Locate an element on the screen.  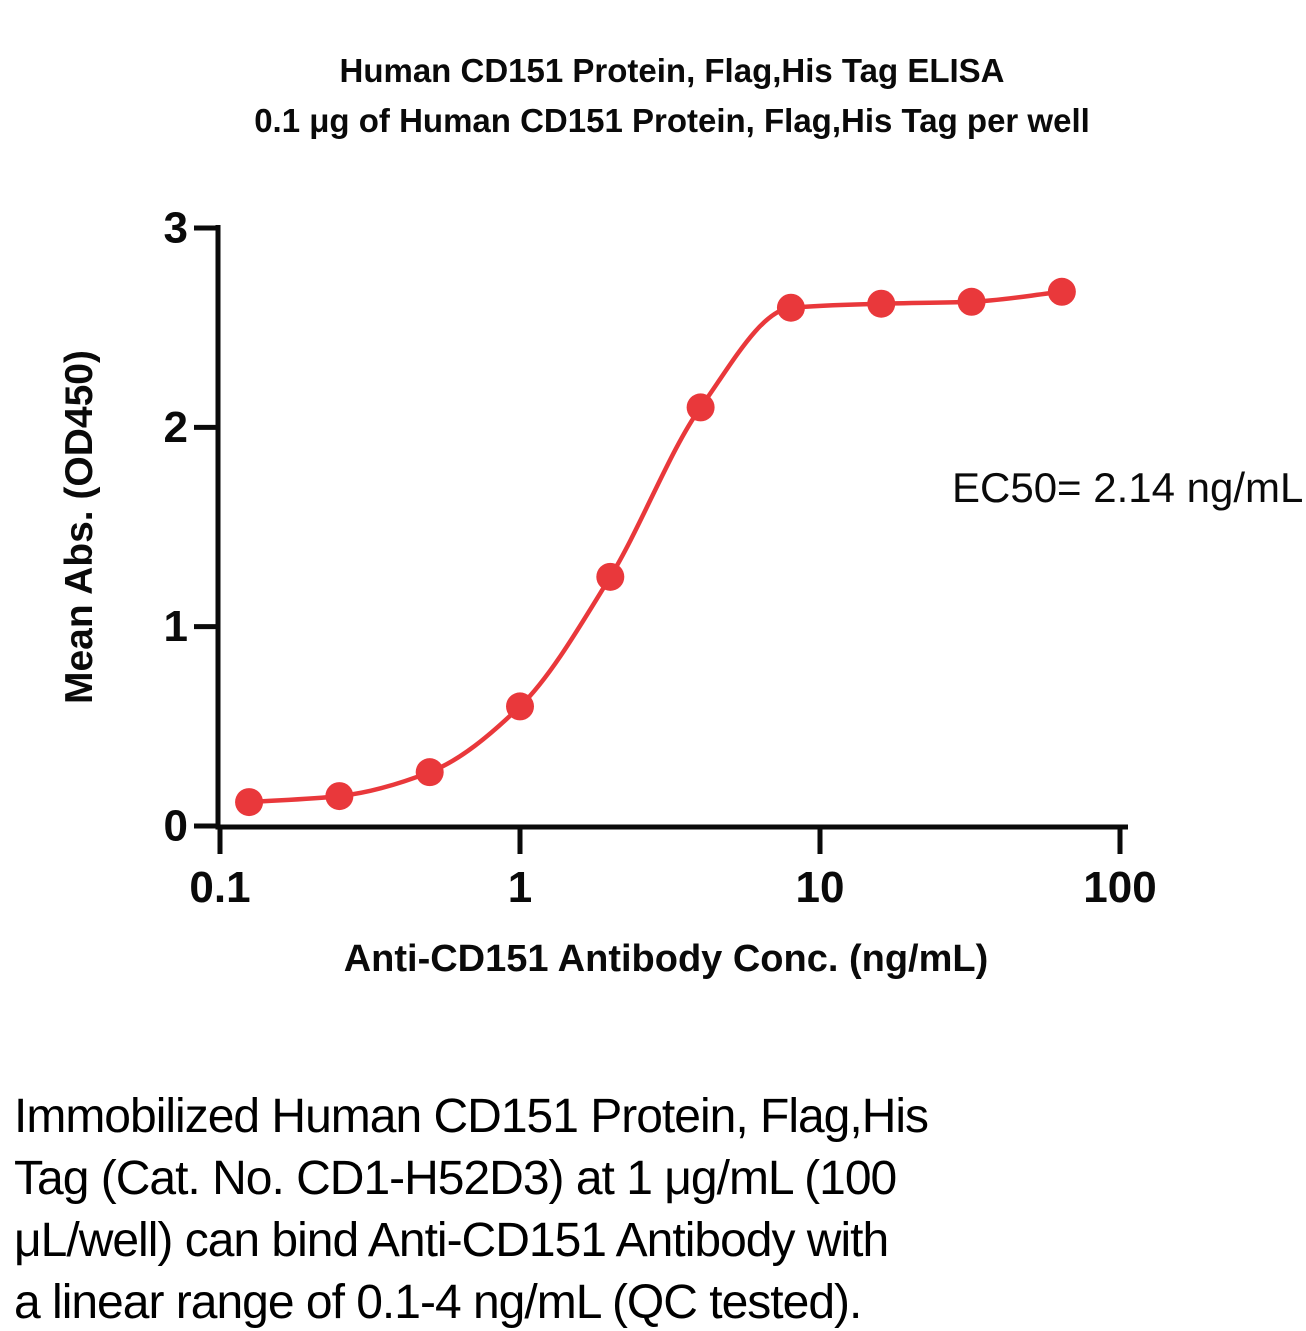
y-tick-label: 2 is located at coordinates (176, 427).